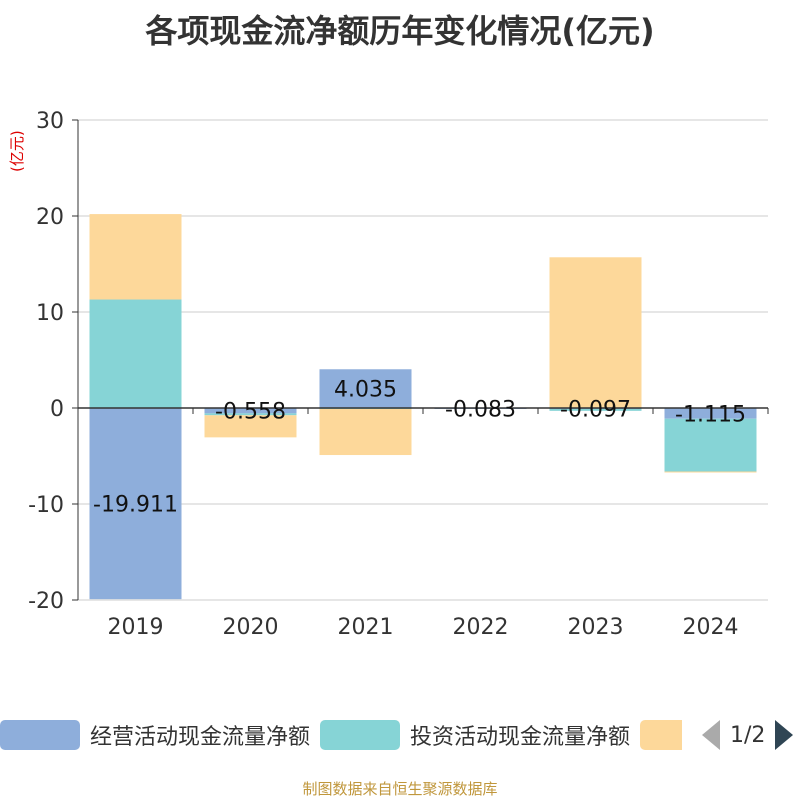 The height and width of the screenshot is (800, 800). What do you see at coordinates (46, 601) in the screenshot?
I see `y-tick-label-5: -20` at bounding box center [46, 601].